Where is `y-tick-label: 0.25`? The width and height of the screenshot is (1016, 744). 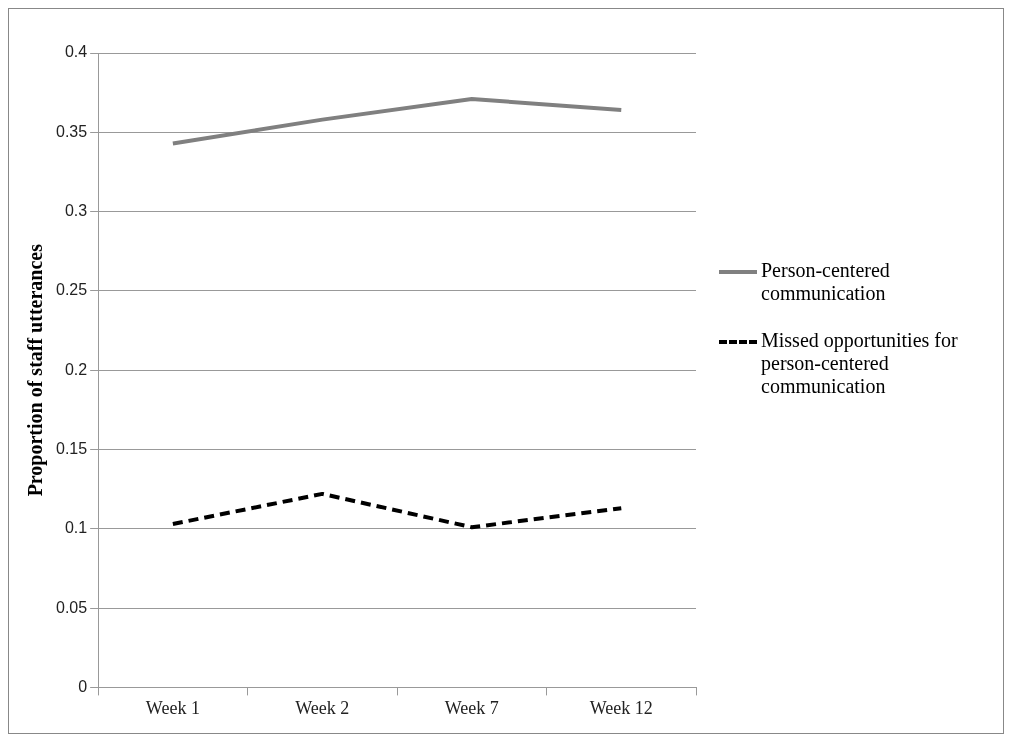 y-tick-label: 0.25 is located at coordinates (72, 290).